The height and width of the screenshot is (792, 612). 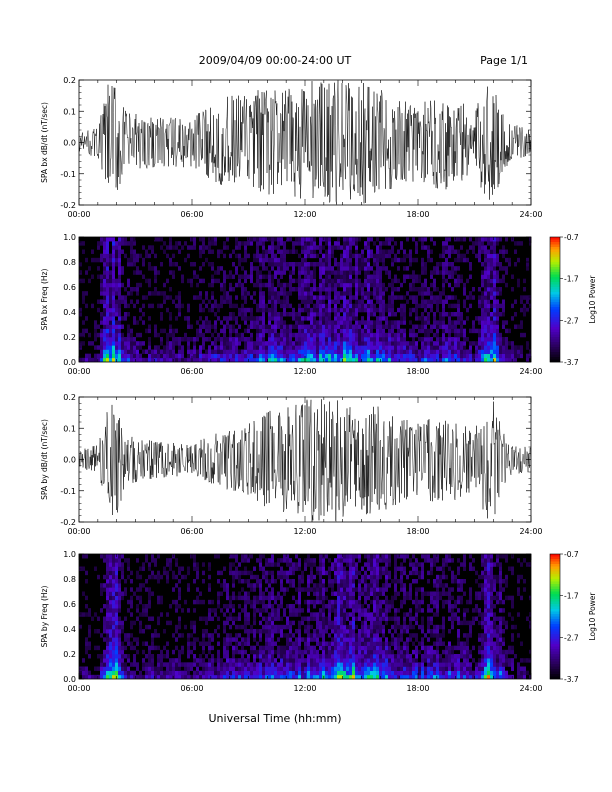 I want to click on y-tick-label: -0.1, so click(x=68, y=174).